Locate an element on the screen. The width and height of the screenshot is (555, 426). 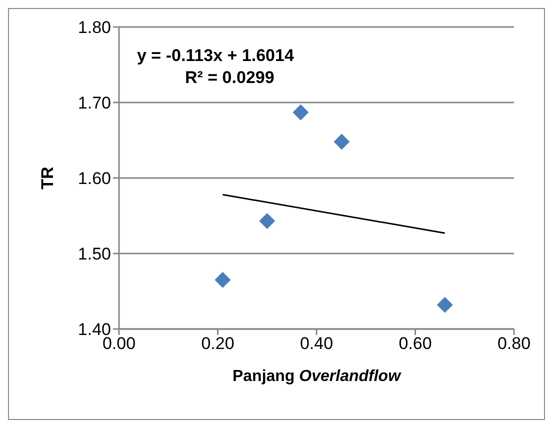
x-tick-label: 0.00 is located at coordinates (119, 344).